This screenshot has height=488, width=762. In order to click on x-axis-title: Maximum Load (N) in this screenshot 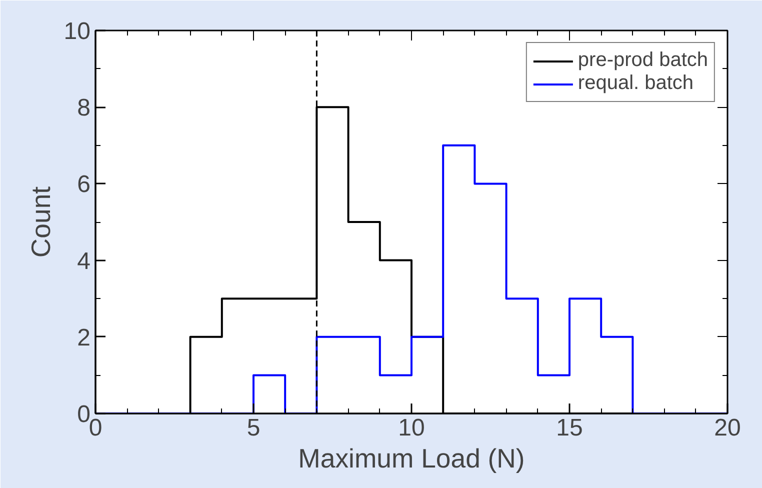, I will do `click(411, 459)`.